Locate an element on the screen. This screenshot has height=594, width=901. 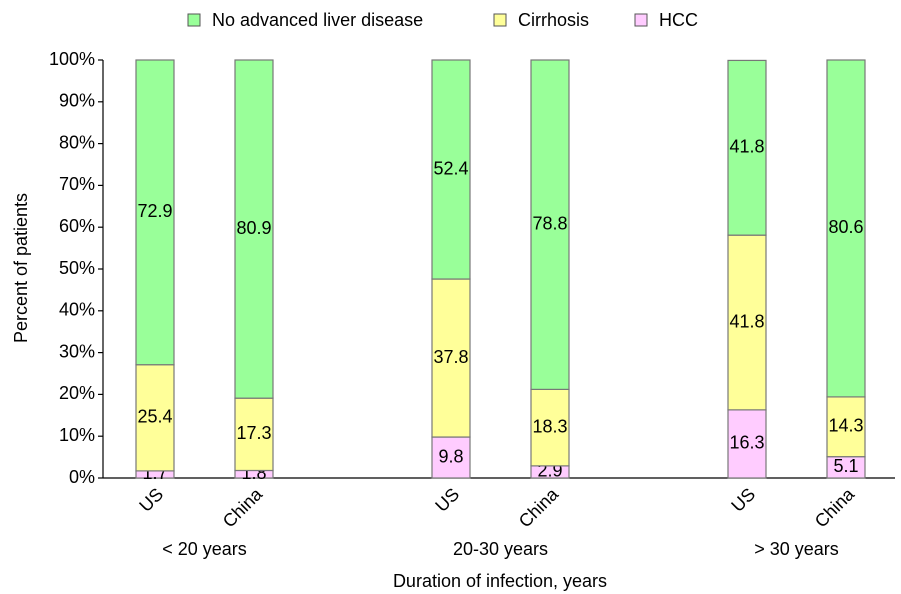
data-label: 5.1 is located at coordinates (845, 466).